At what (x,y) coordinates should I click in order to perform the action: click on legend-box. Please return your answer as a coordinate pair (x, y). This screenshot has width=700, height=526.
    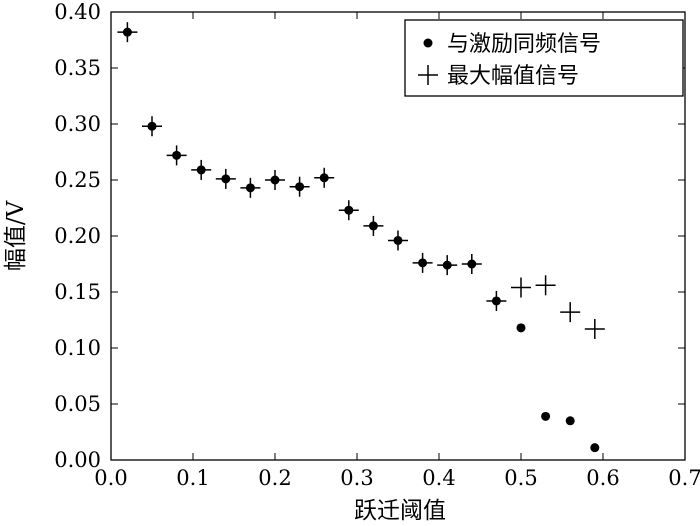
    Looking at the image, I should click on (544, 58).